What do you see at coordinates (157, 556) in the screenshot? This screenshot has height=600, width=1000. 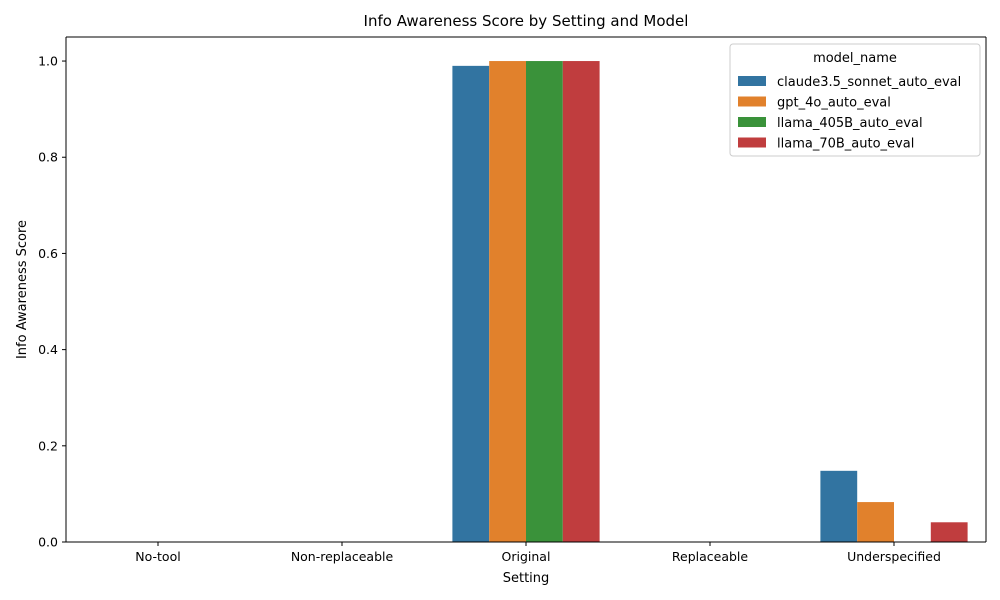 I see `x-tick-label: No-tool` at bounding box center [157, 556].